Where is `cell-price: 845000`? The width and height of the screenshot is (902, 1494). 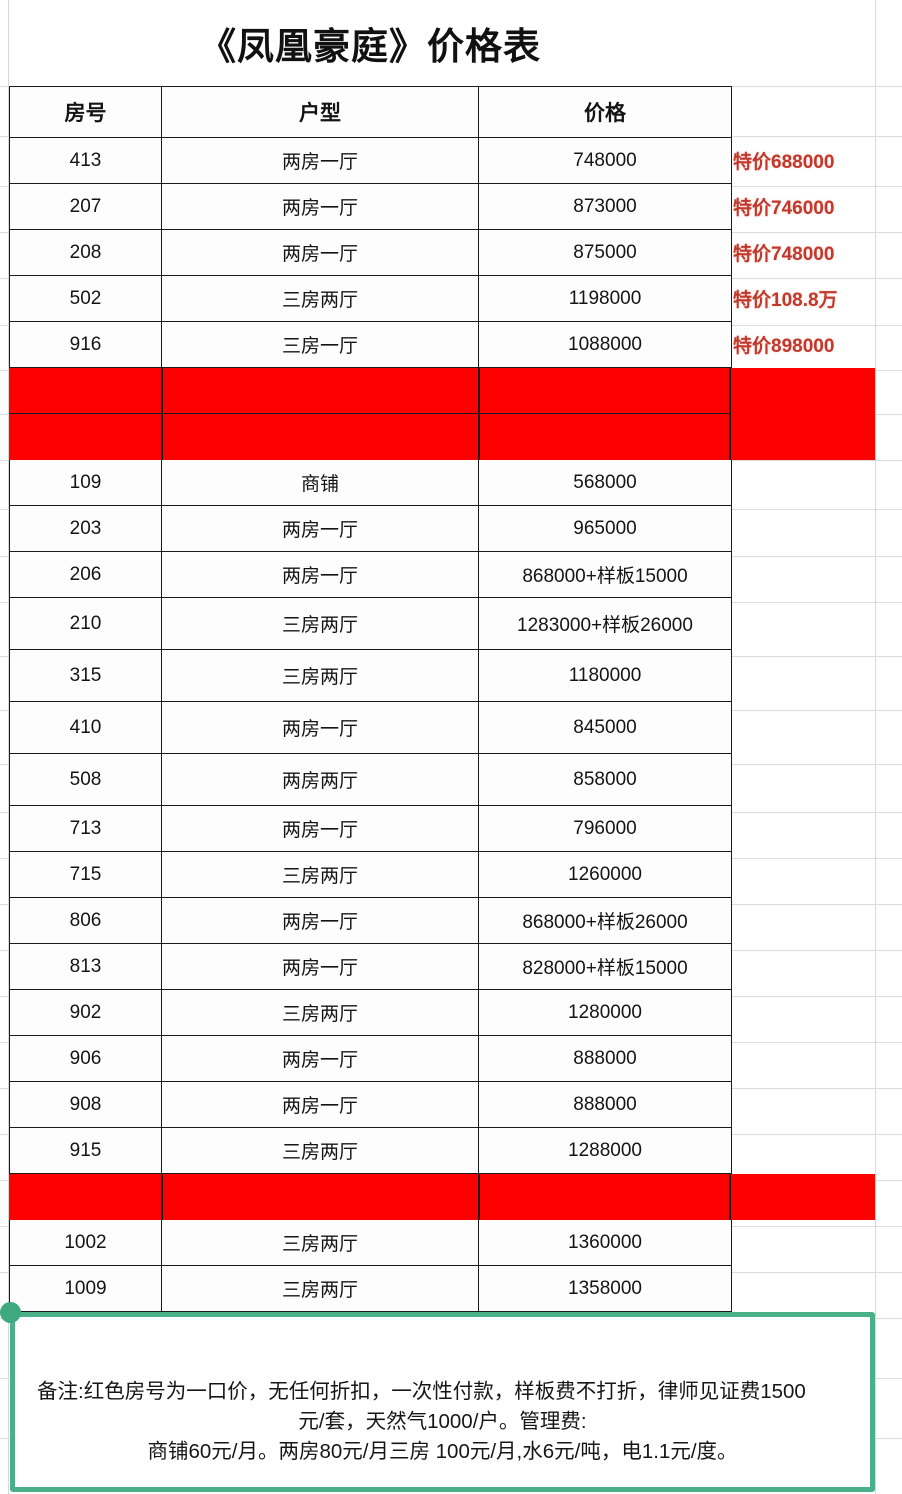
cell-price: 845000 is located at coordinates (605, 727).